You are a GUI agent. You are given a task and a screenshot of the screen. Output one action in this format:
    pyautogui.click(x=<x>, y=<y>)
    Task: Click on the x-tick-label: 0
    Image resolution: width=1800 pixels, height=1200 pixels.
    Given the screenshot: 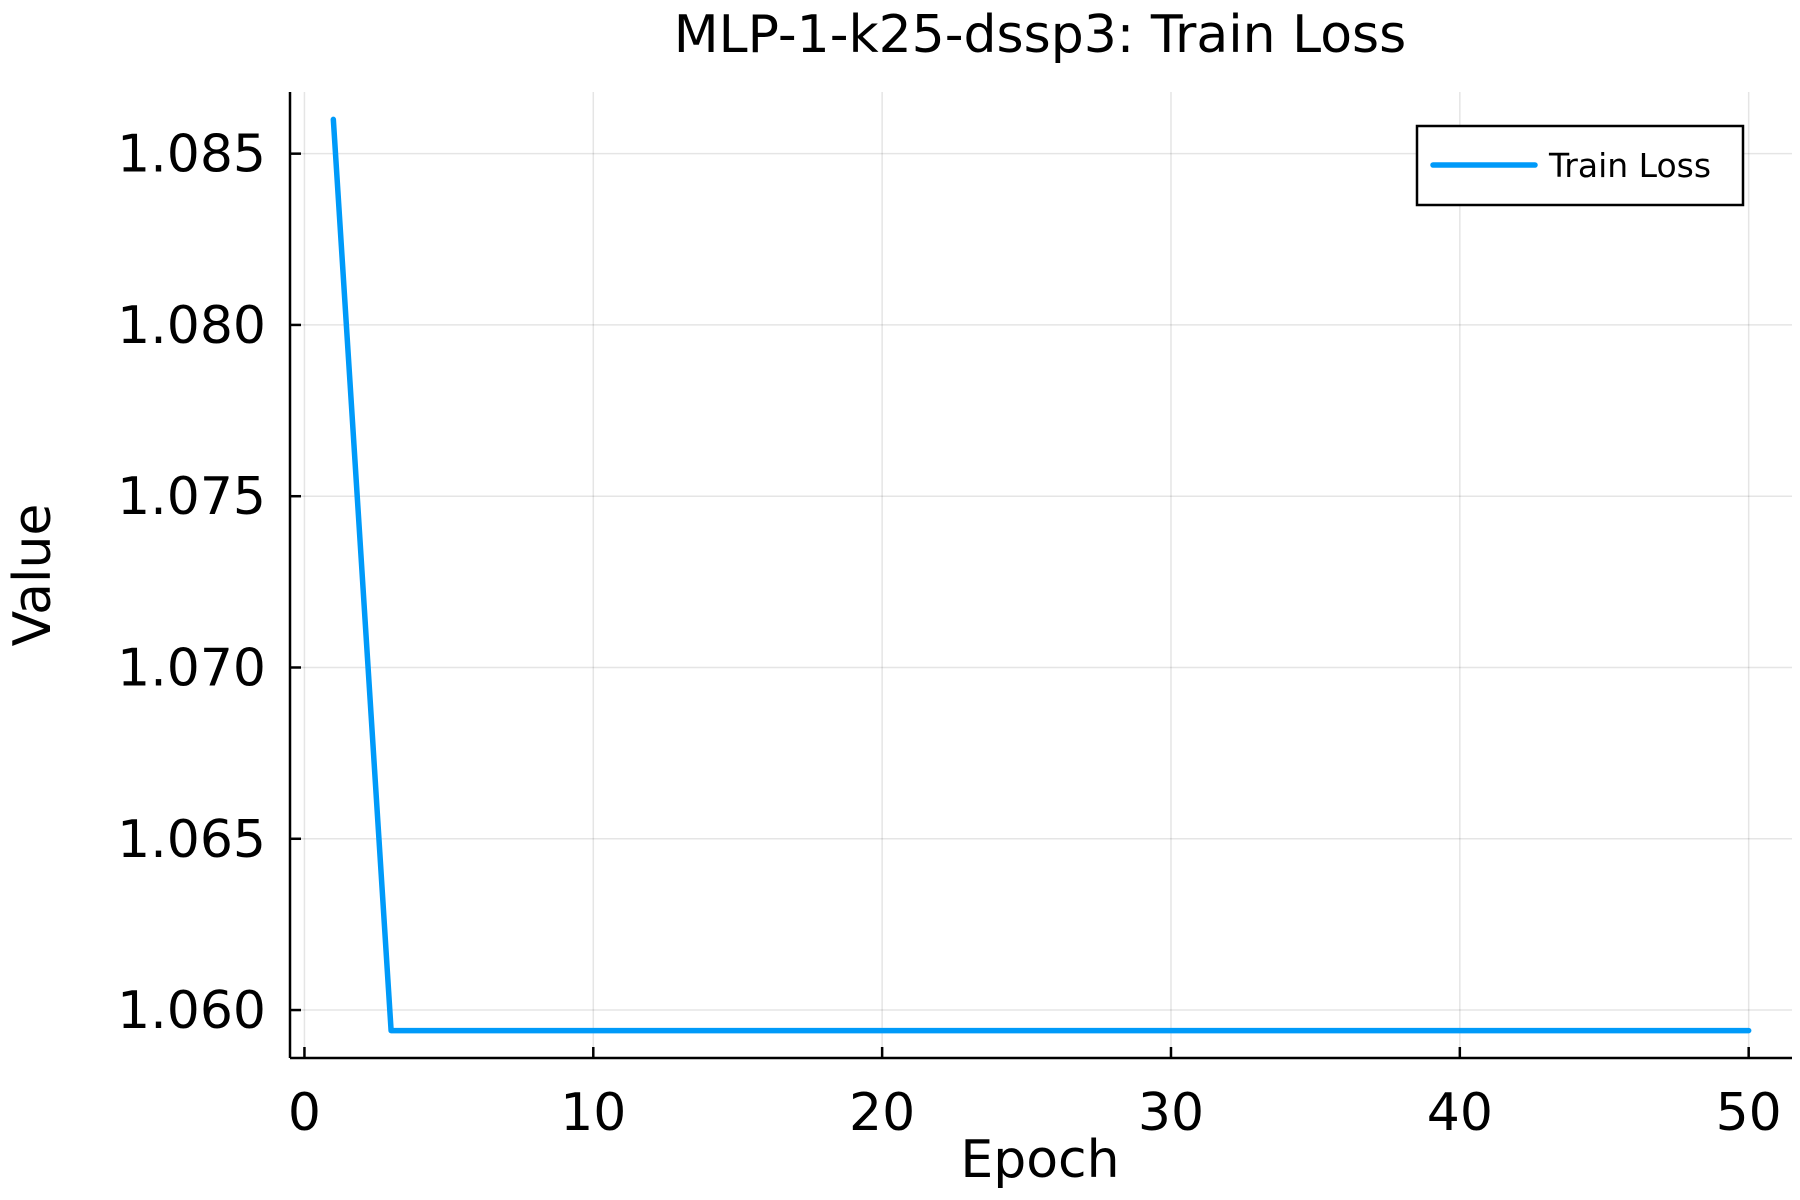 What is the action you would take?
    pyautogui.click(x=304, y=1113)
    